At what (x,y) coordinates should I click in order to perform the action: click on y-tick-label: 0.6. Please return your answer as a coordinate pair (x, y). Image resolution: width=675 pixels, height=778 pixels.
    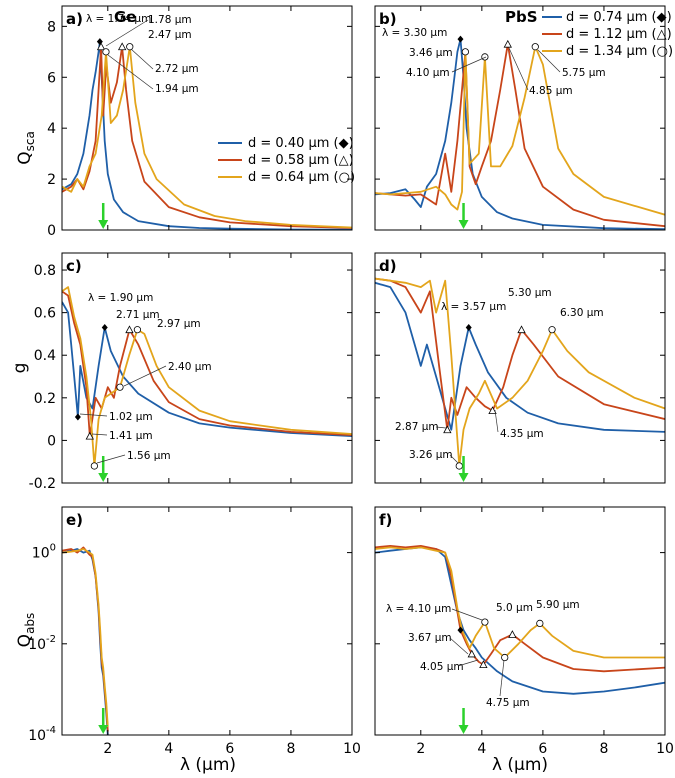
    Looking at the image, I should click on (45, 314).